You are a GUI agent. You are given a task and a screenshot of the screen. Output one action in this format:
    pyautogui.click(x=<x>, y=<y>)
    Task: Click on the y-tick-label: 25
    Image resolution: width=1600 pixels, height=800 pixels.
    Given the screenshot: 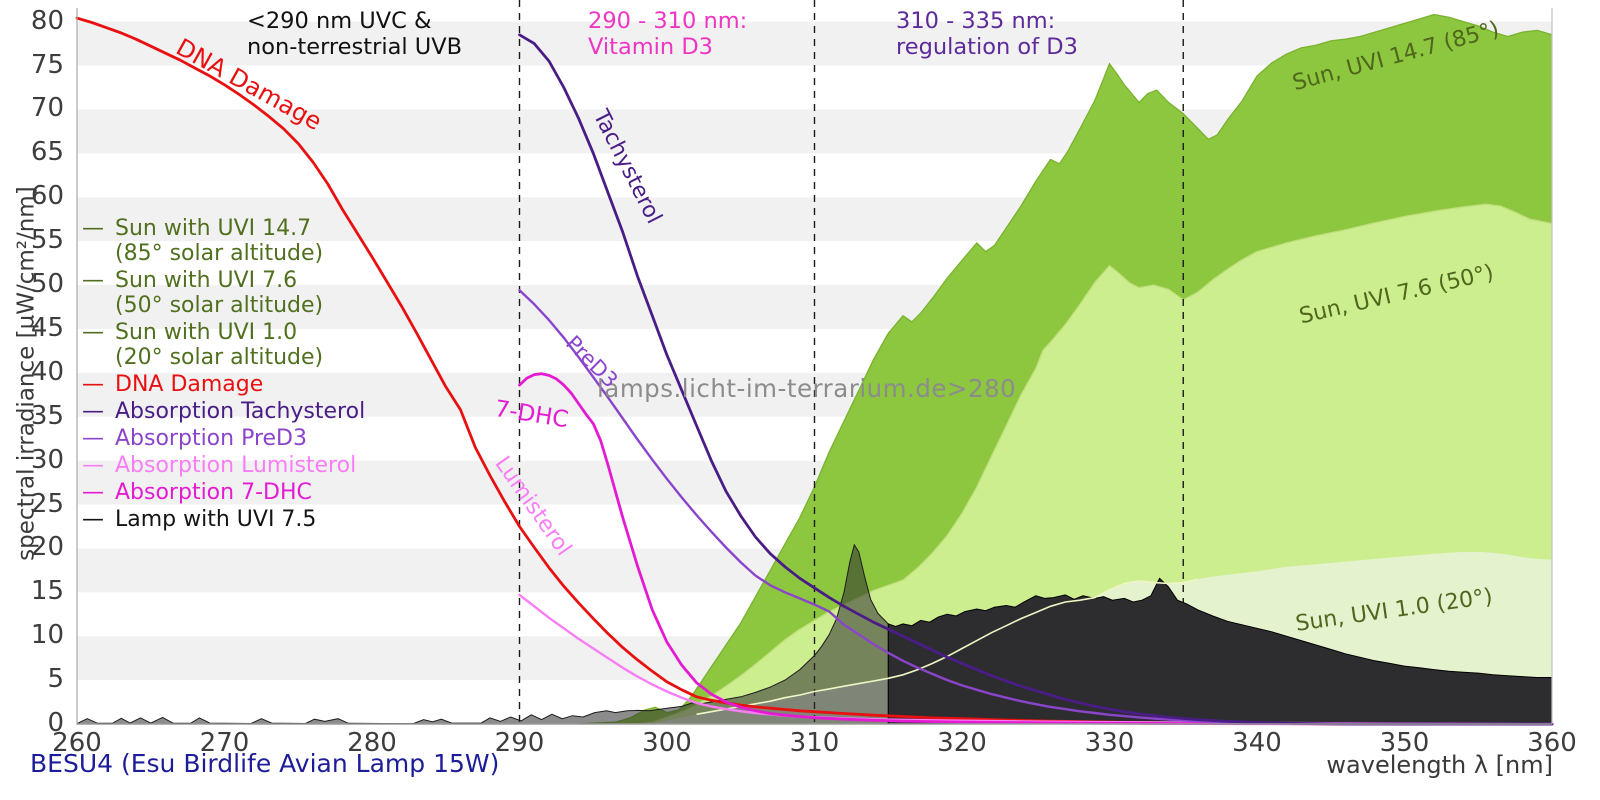 What is the action you would take?
    pyautogui.click(x=47, y=503)
    